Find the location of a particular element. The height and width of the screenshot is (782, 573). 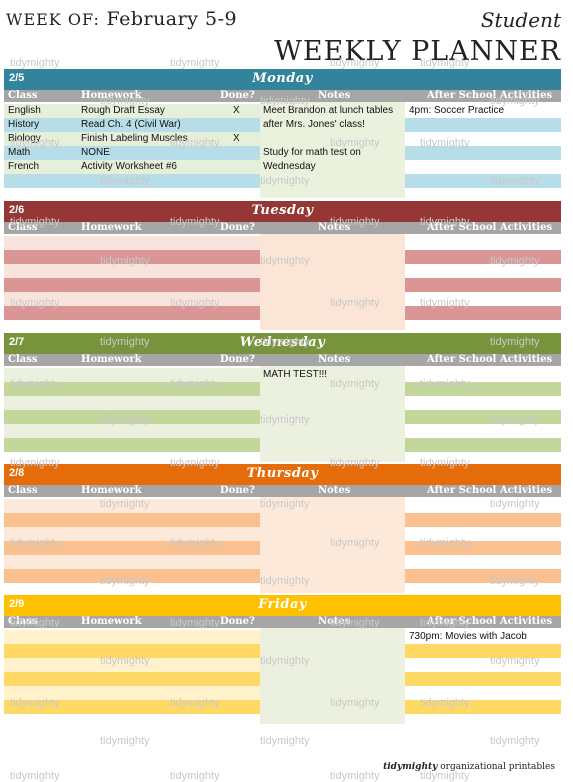

cell-class: English is located at coordinates (24, 110).